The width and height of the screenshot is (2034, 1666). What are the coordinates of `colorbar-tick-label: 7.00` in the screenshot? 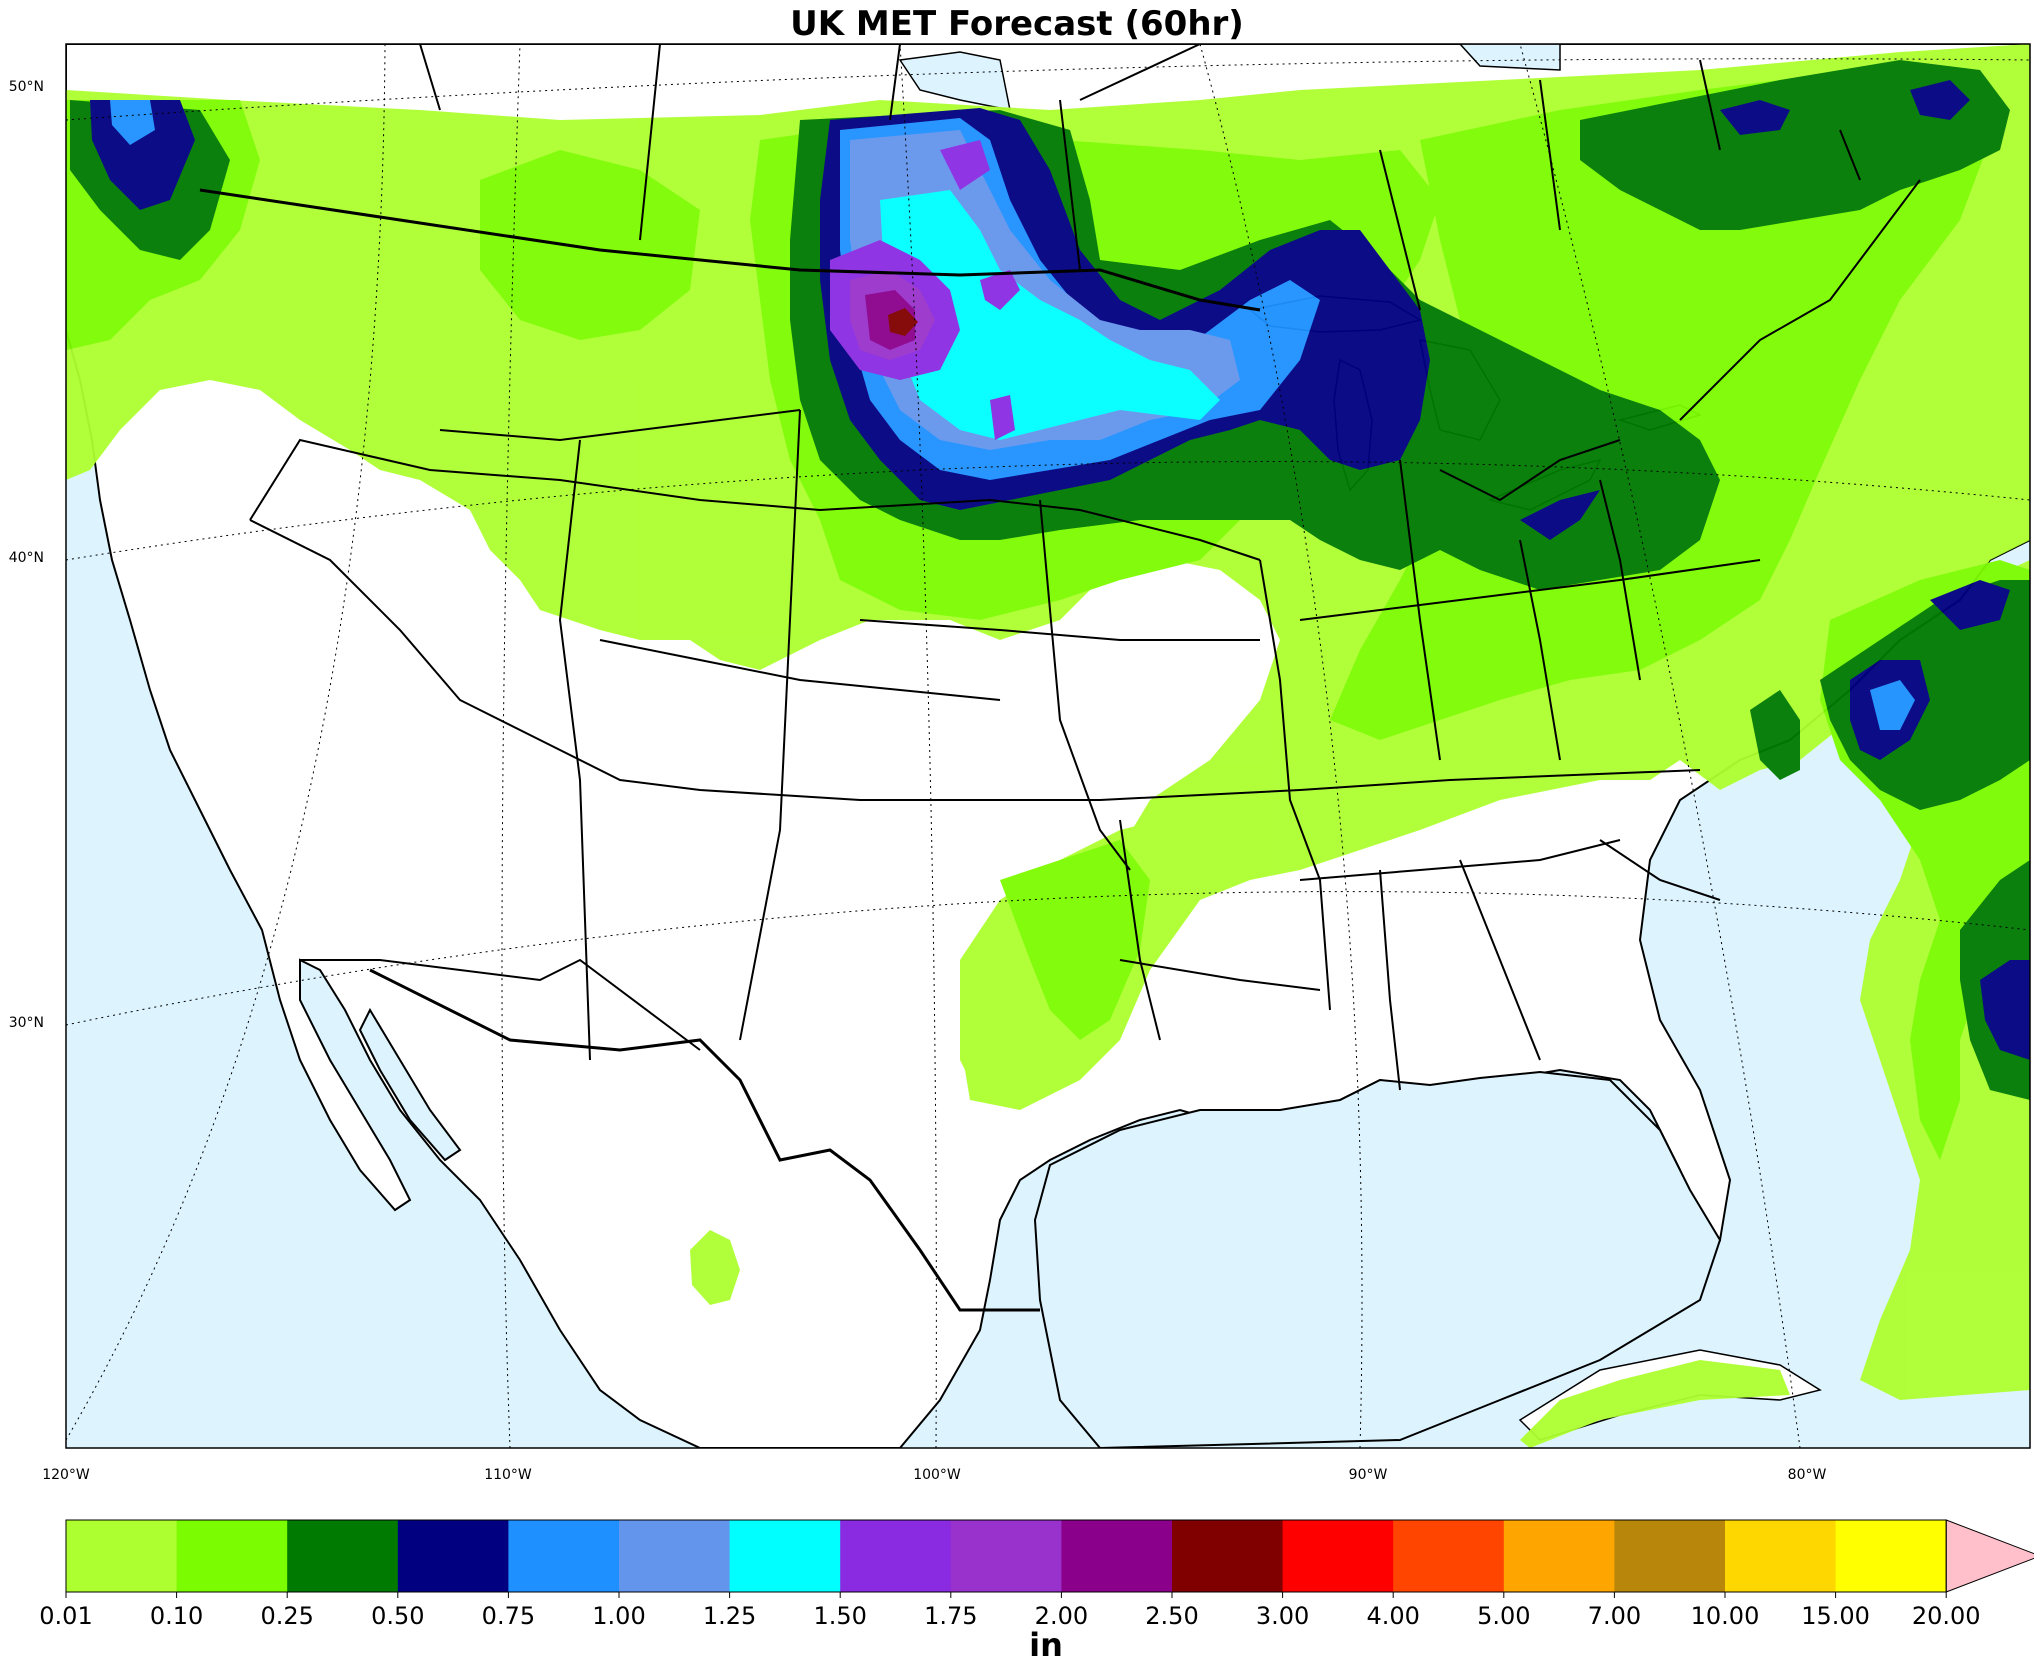 It's located at (1614, 1616).